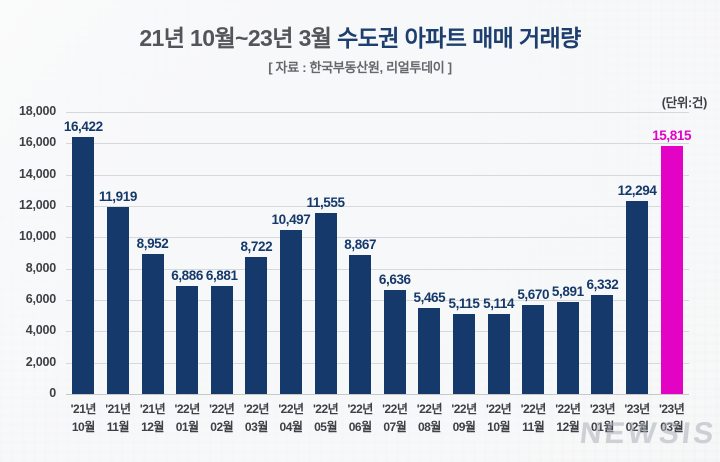 The image size is (720, 462). What do you see at coordinates (429, 418) in the screenshot?
I see `x-axis-label: '22년 08월` at bounding box center [429, 418].